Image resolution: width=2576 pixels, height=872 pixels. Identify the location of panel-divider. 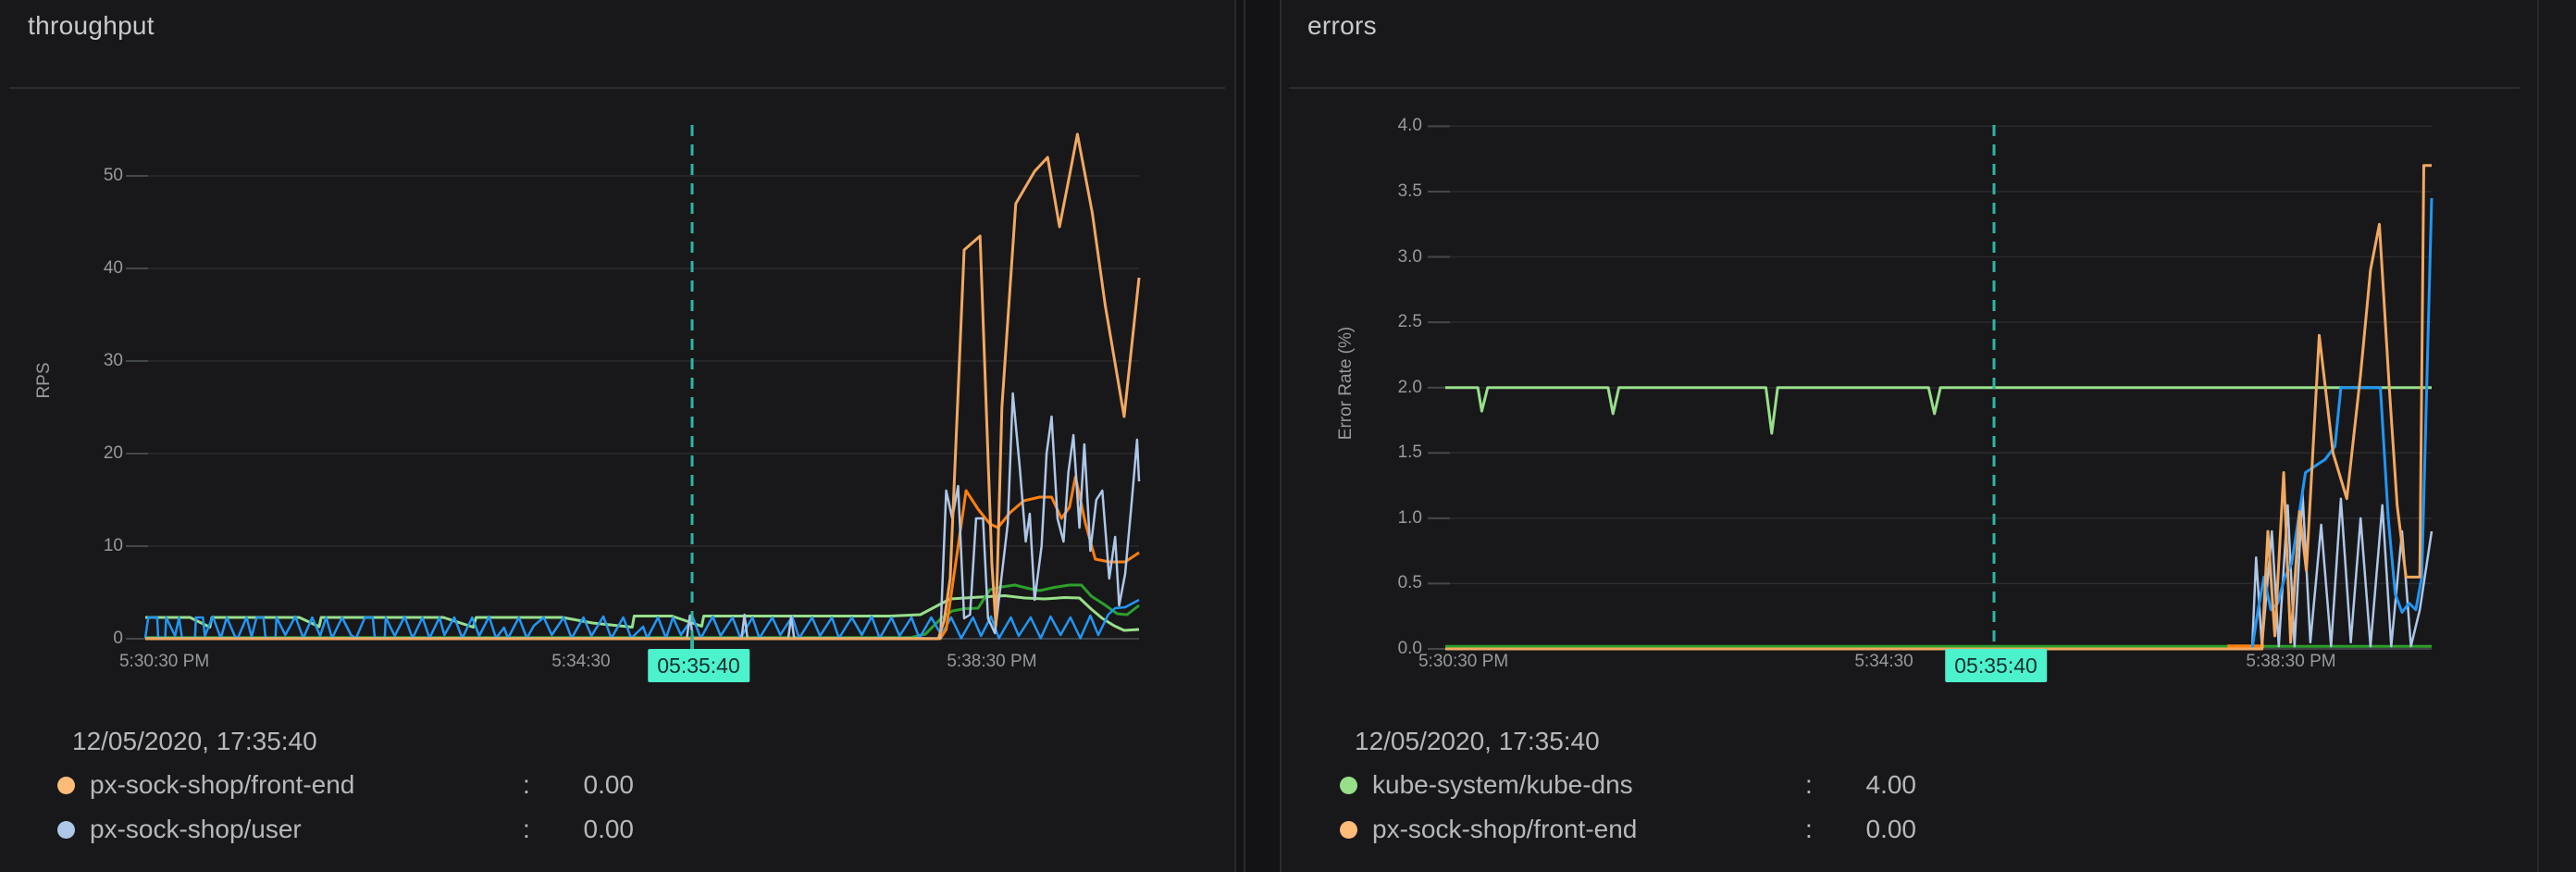
(1235, 436).